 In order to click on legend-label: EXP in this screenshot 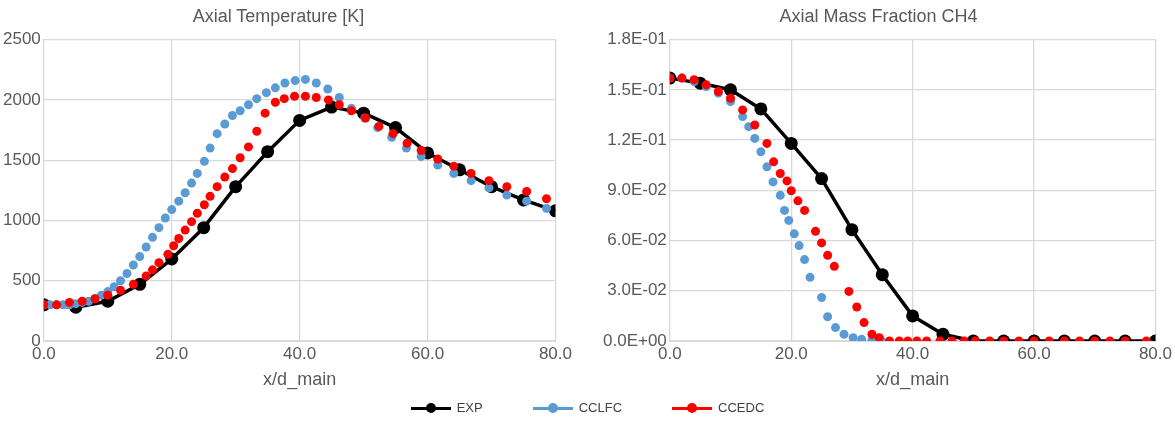, I will do `click(469, 407)`.